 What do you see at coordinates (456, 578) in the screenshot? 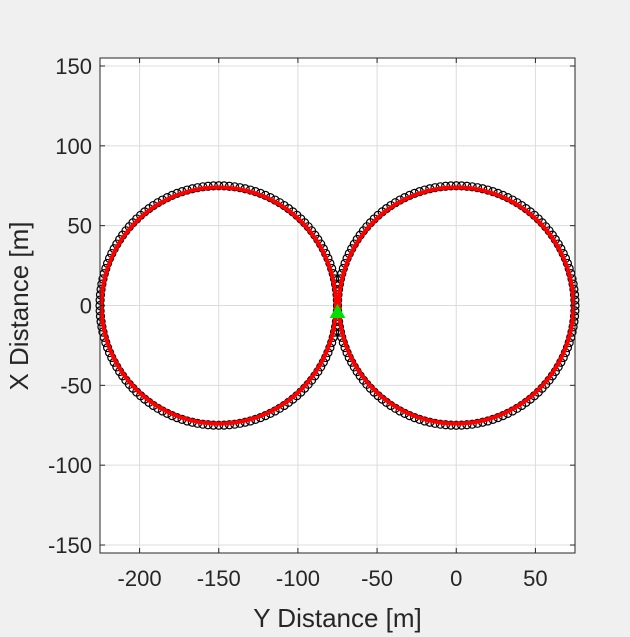
I see `x-tick-label: 0` at bounding box center [456, 578].